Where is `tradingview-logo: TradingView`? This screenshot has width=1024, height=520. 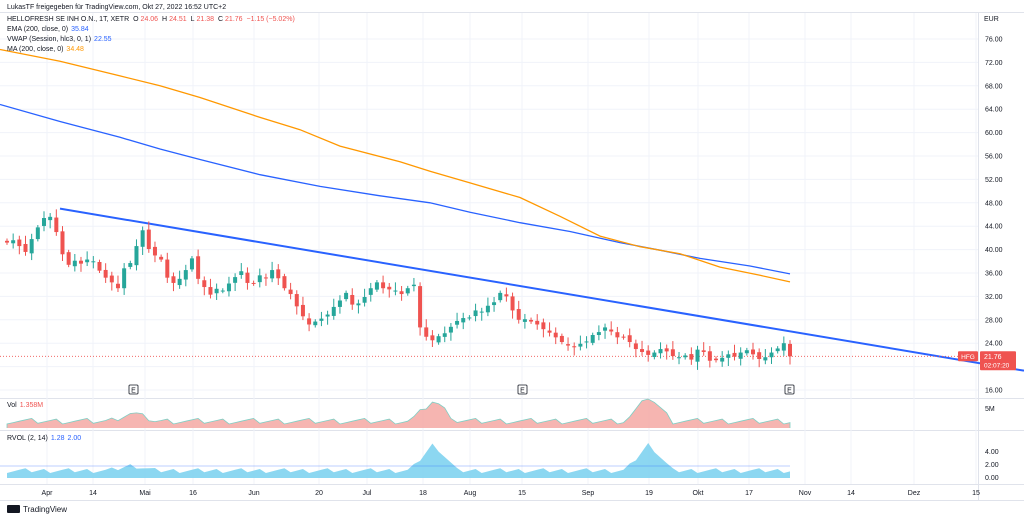 tradingview-logo: TradingView is located at coordinates (37, 509).